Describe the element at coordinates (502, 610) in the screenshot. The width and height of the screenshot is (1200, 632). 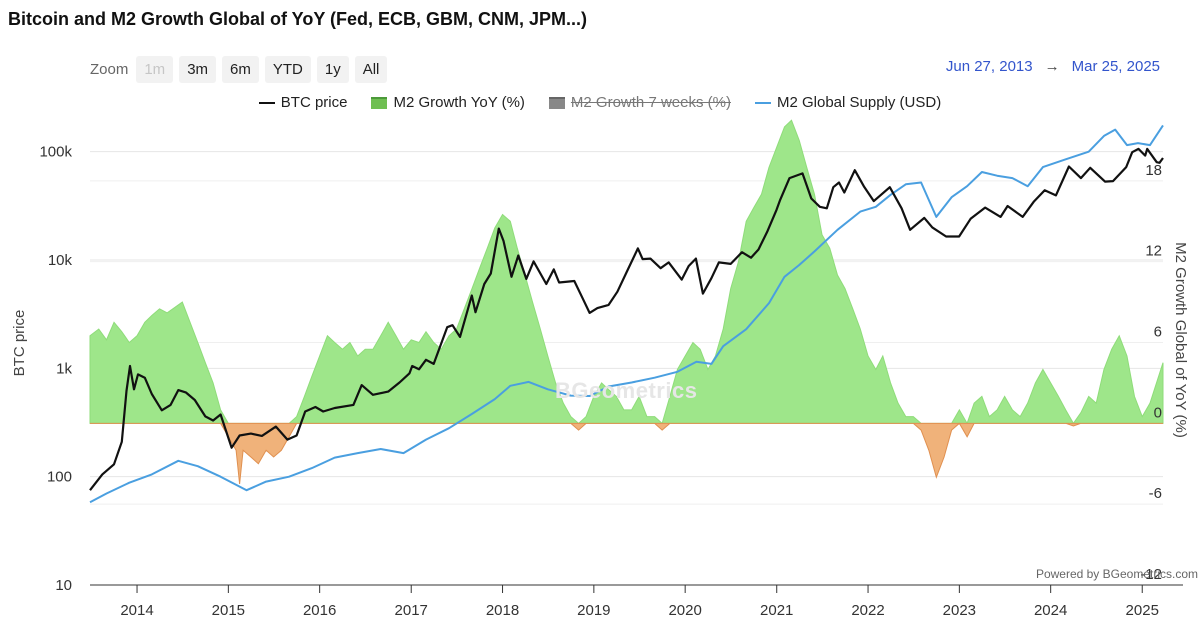
I see `x-tick-label: 2018` at that location.